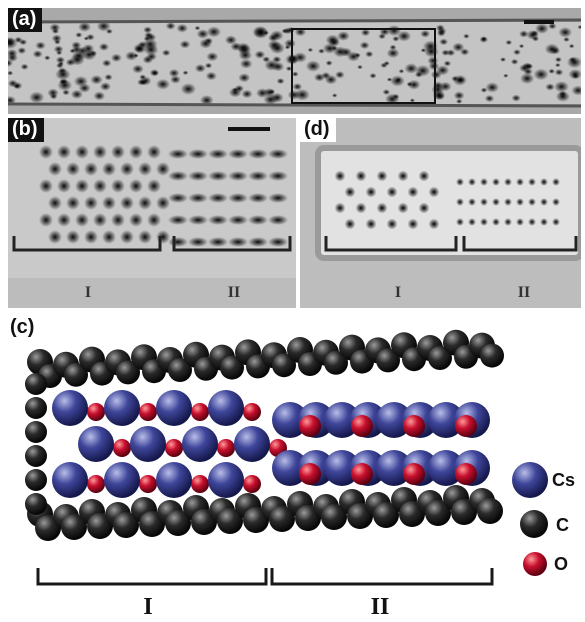  Describe the element at coordinates (398, 292) in the screenshot. I see `panel-d-region-1: I` at that location.